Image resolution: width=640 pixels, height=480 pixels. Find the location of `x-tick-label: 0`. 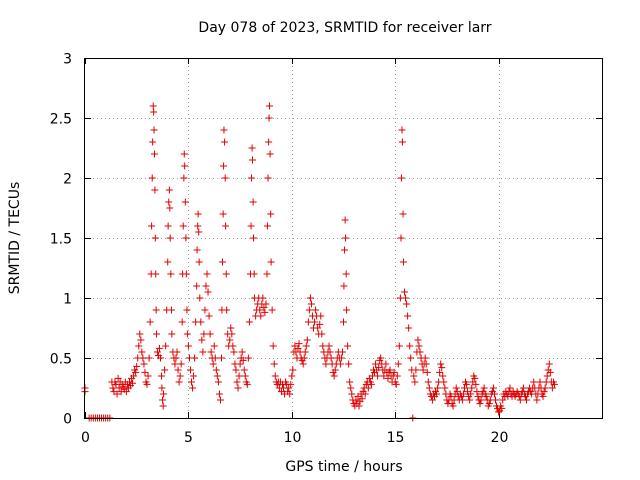

x-tick-label: 0 is located at coordinates (85, 438).